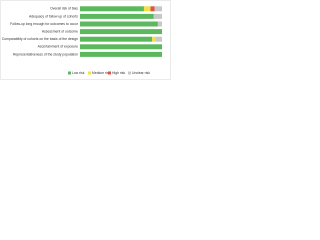  Describe the element at coordinates (141, 73) in the screenshot. I see `legend-label: Unclear risk` at that location.